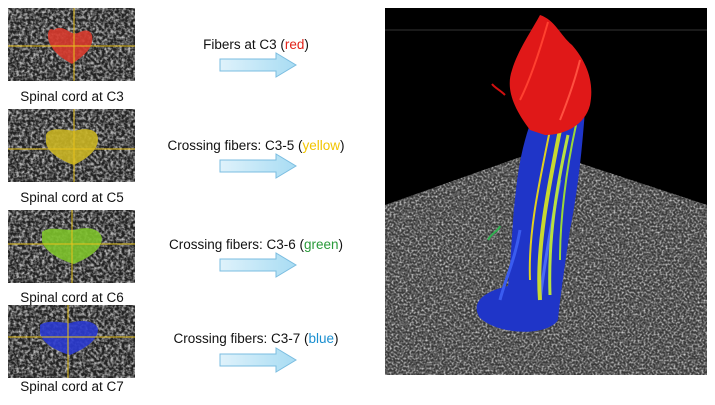  I want to click on caption: Spinal cord at C7, so click(72, 386).